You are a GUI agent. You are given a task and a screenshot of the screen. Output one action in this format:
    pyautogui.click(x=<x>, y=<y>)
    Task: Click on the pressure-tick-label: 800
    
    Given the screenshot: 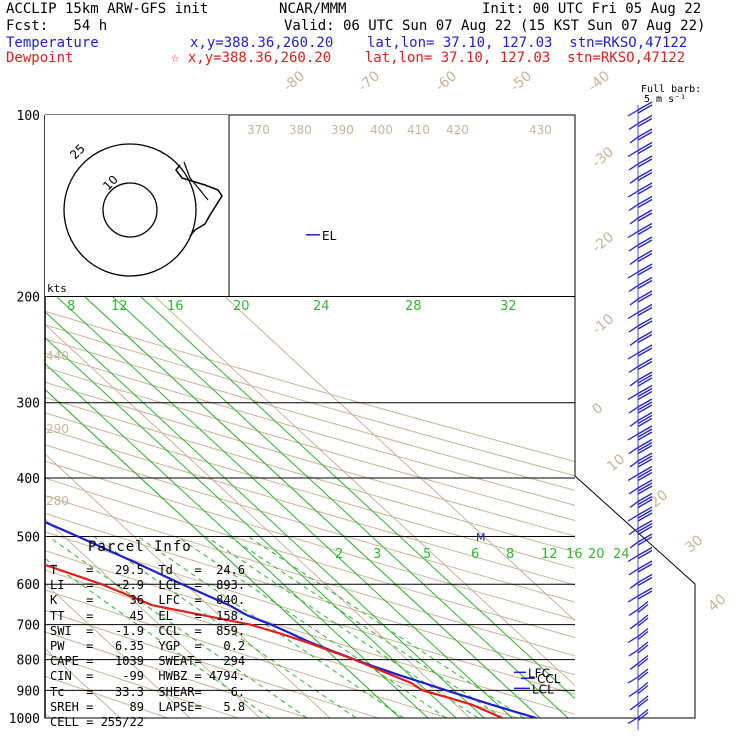 What is the action you would take?
    pyautogui.click(x=28, y=661)
    